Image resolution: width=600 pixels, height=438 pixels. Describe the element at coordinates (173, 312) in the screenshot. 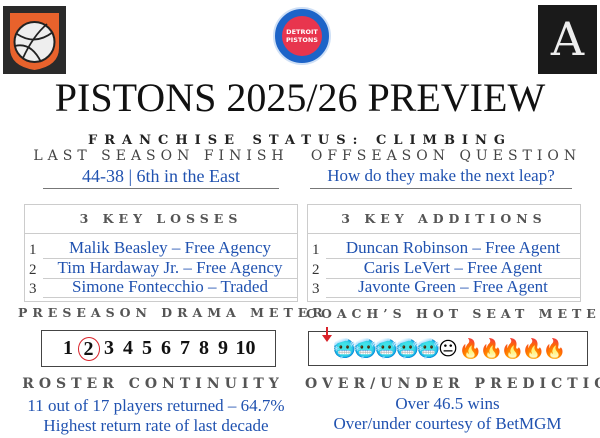

I see `drama-meter-heading: PRESEASON DRAMA METER` at that location.